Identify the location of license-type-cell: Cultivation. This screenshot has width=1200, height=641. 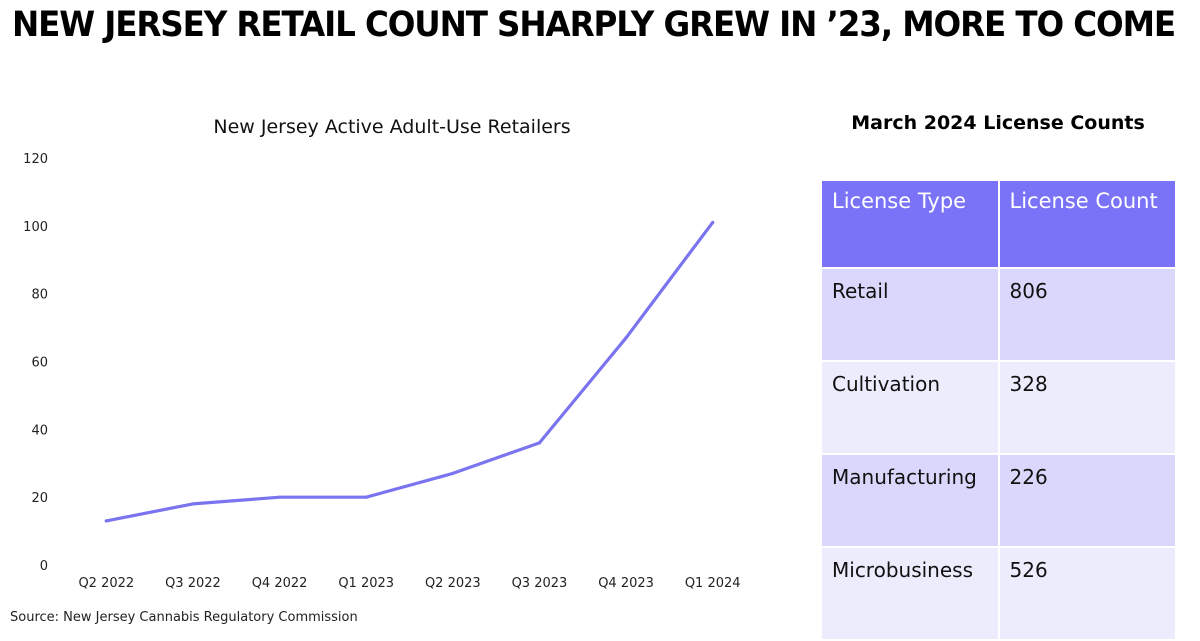
(910, 407).